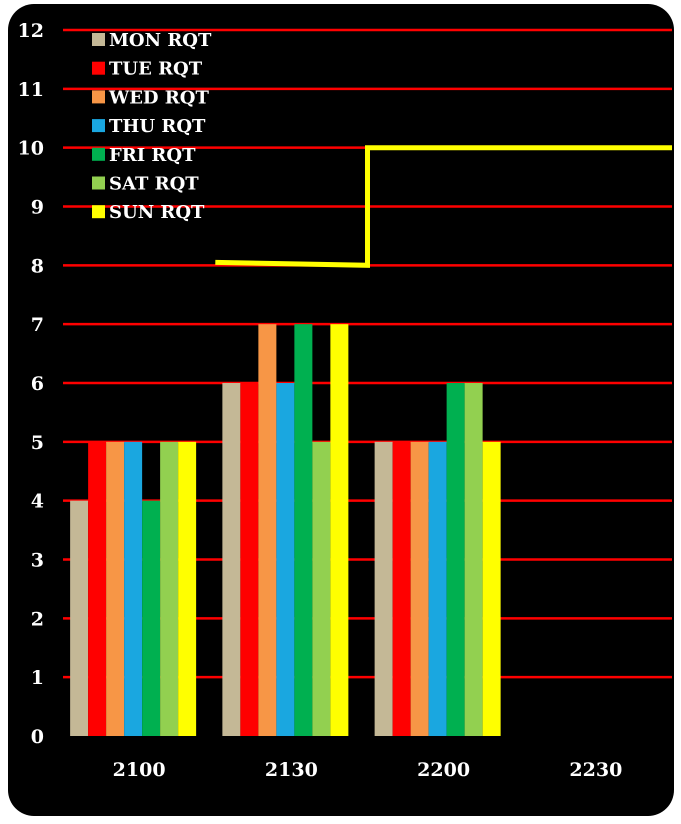  I want to click on legend-label: WED RQT, so click(158, 97).